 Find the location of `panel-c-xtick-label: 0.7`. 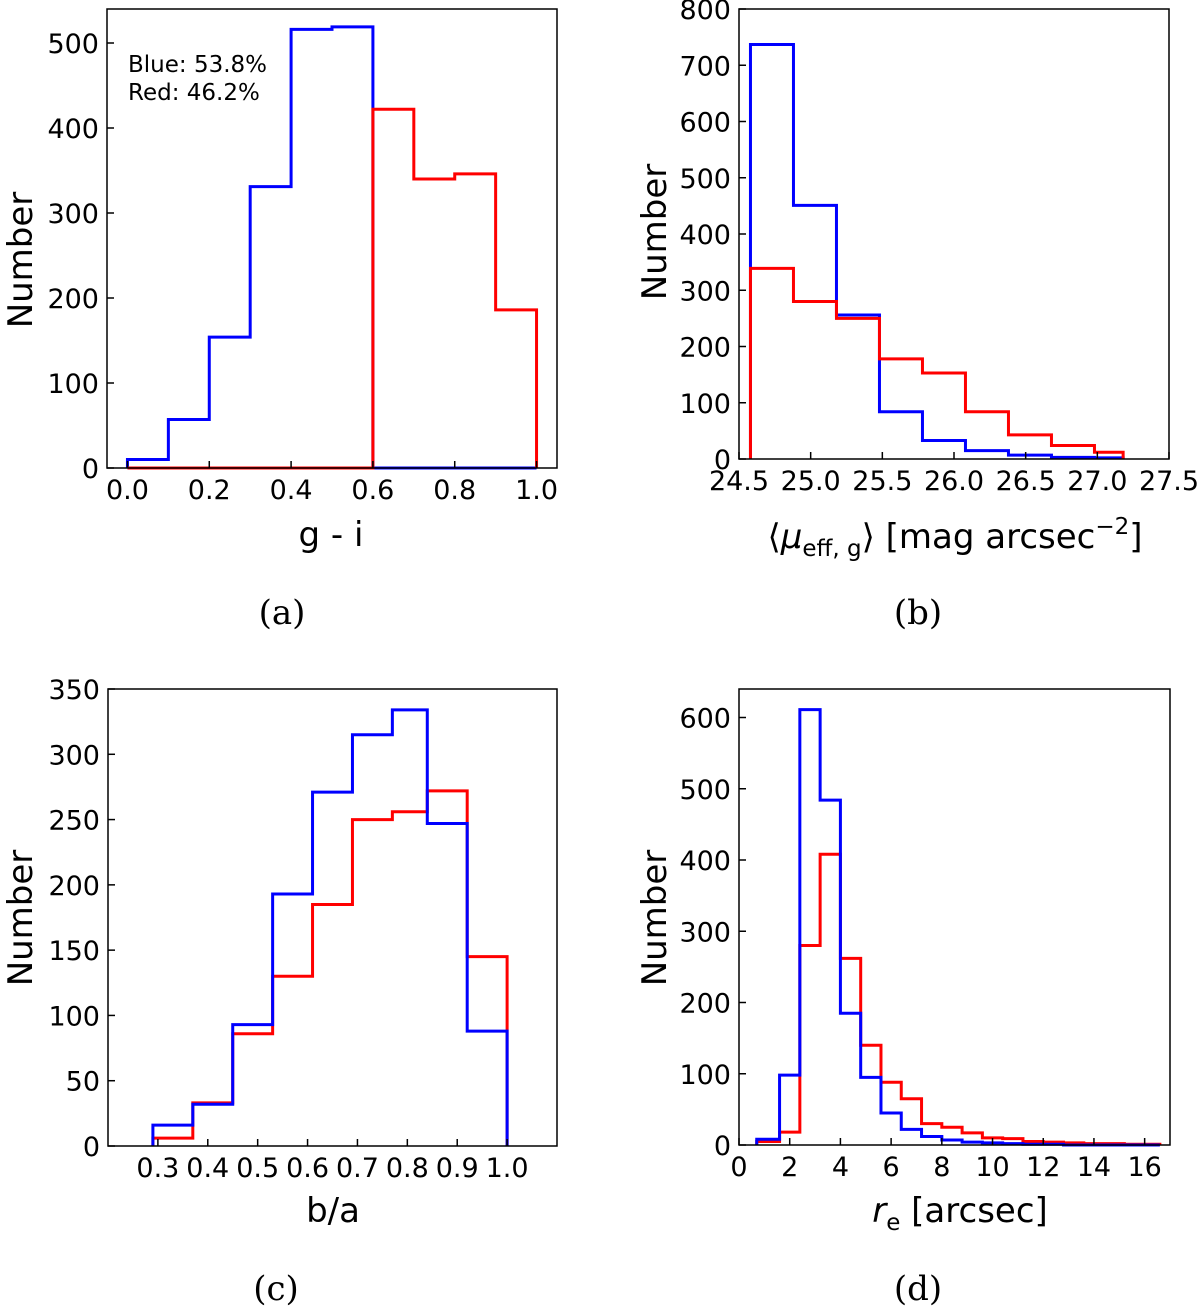

panel-c-xtick-label: 0.7 is located at coordinates (357, 1168).